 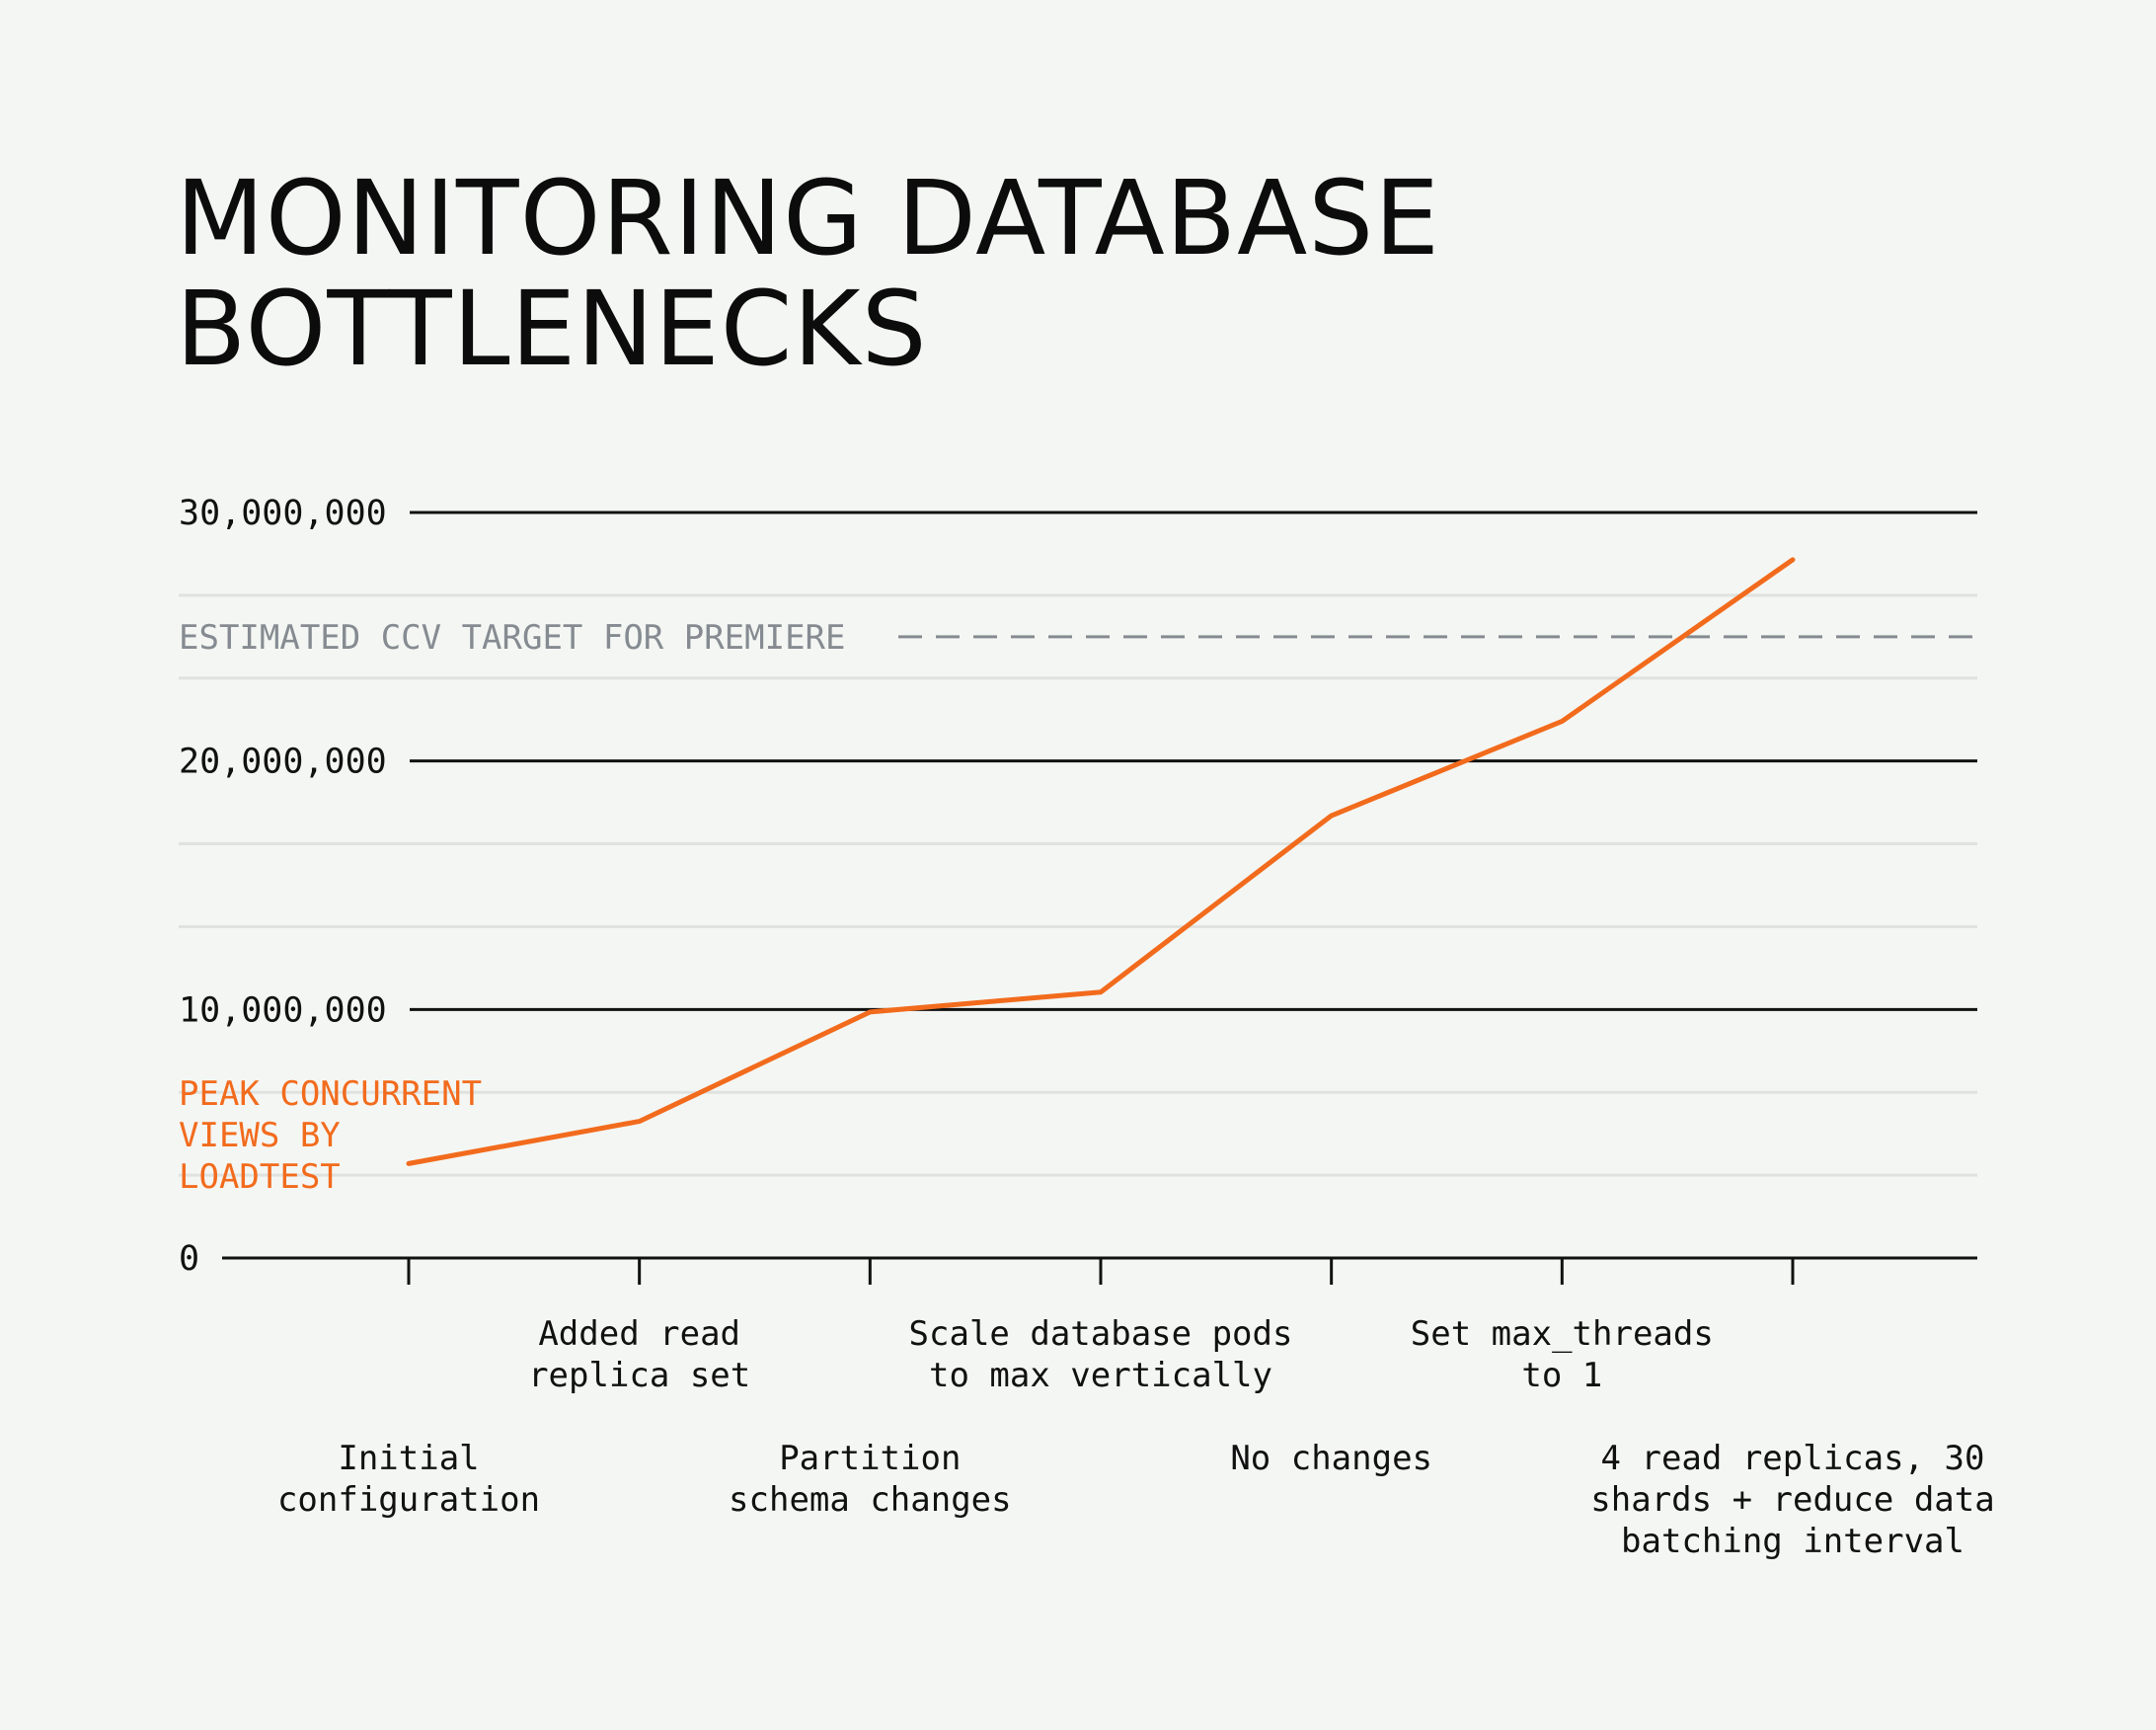 I want to click on x-category-label-line: 4 read replicas, 30, so click(x=1793, y=1458).